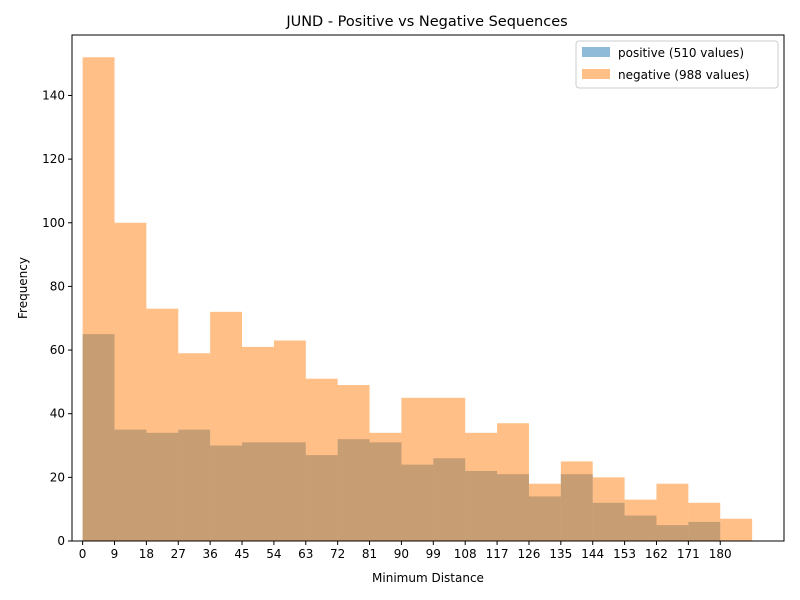 This screenshot has height=600, width=800. Describe the element at coordinates (337, 554) in the screenshot. I see `x-tick-label-72: 72` at that location.